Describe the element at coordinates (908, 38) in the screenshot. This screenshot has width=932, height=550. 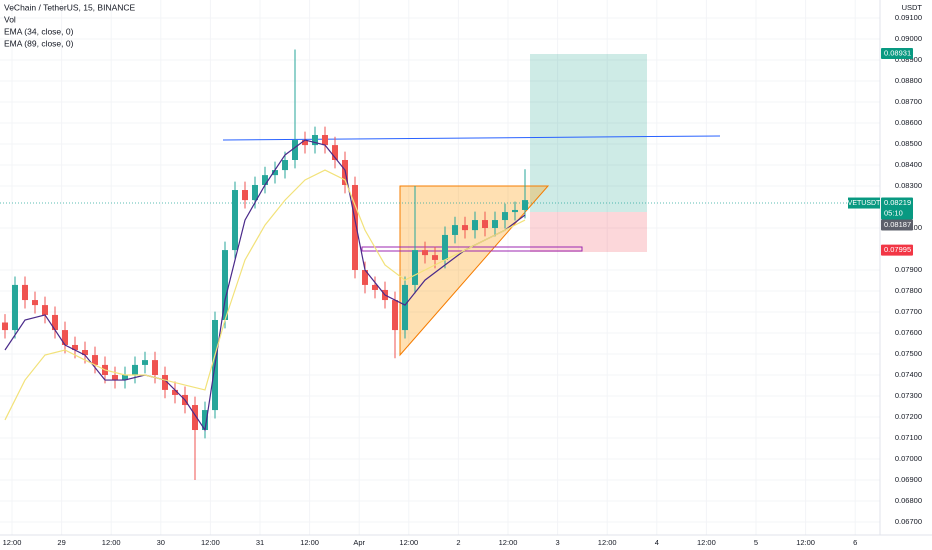
I see `y-tick-label: 0.09000` at that location.